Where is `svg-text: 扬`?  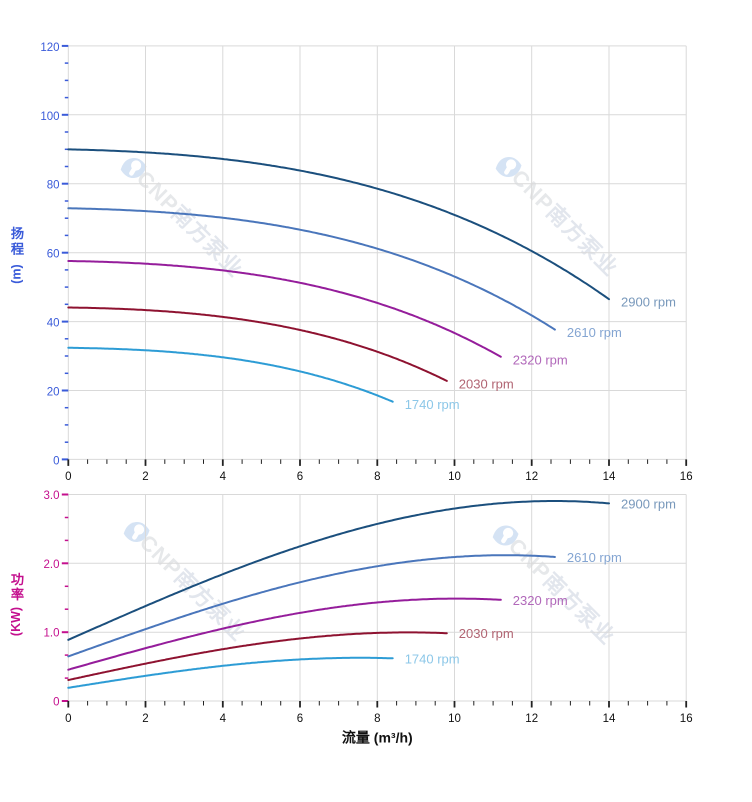 svg-text: 扬 is located at coordinates (17, 233).